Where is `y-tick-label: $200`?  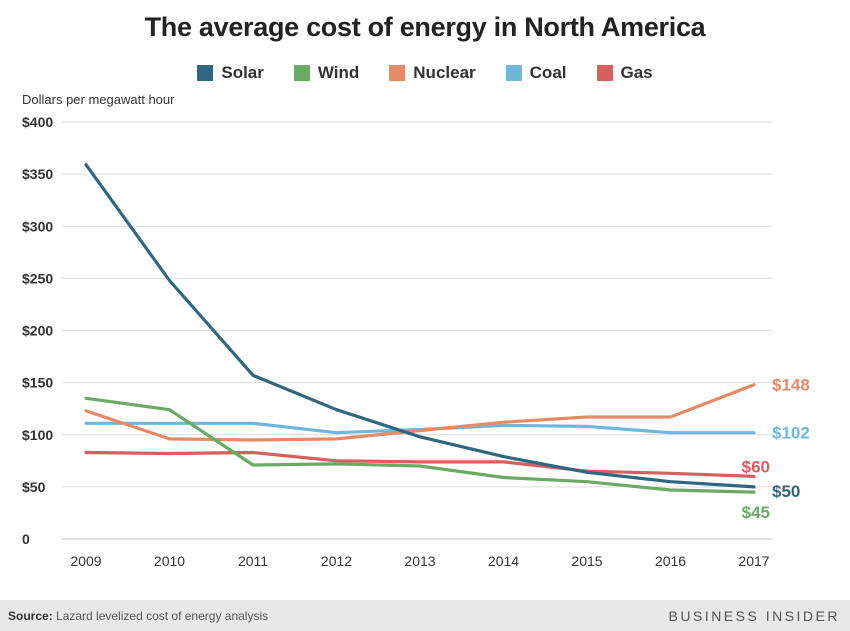
y-tick-label: $200 is located at coordinates (37, 331).